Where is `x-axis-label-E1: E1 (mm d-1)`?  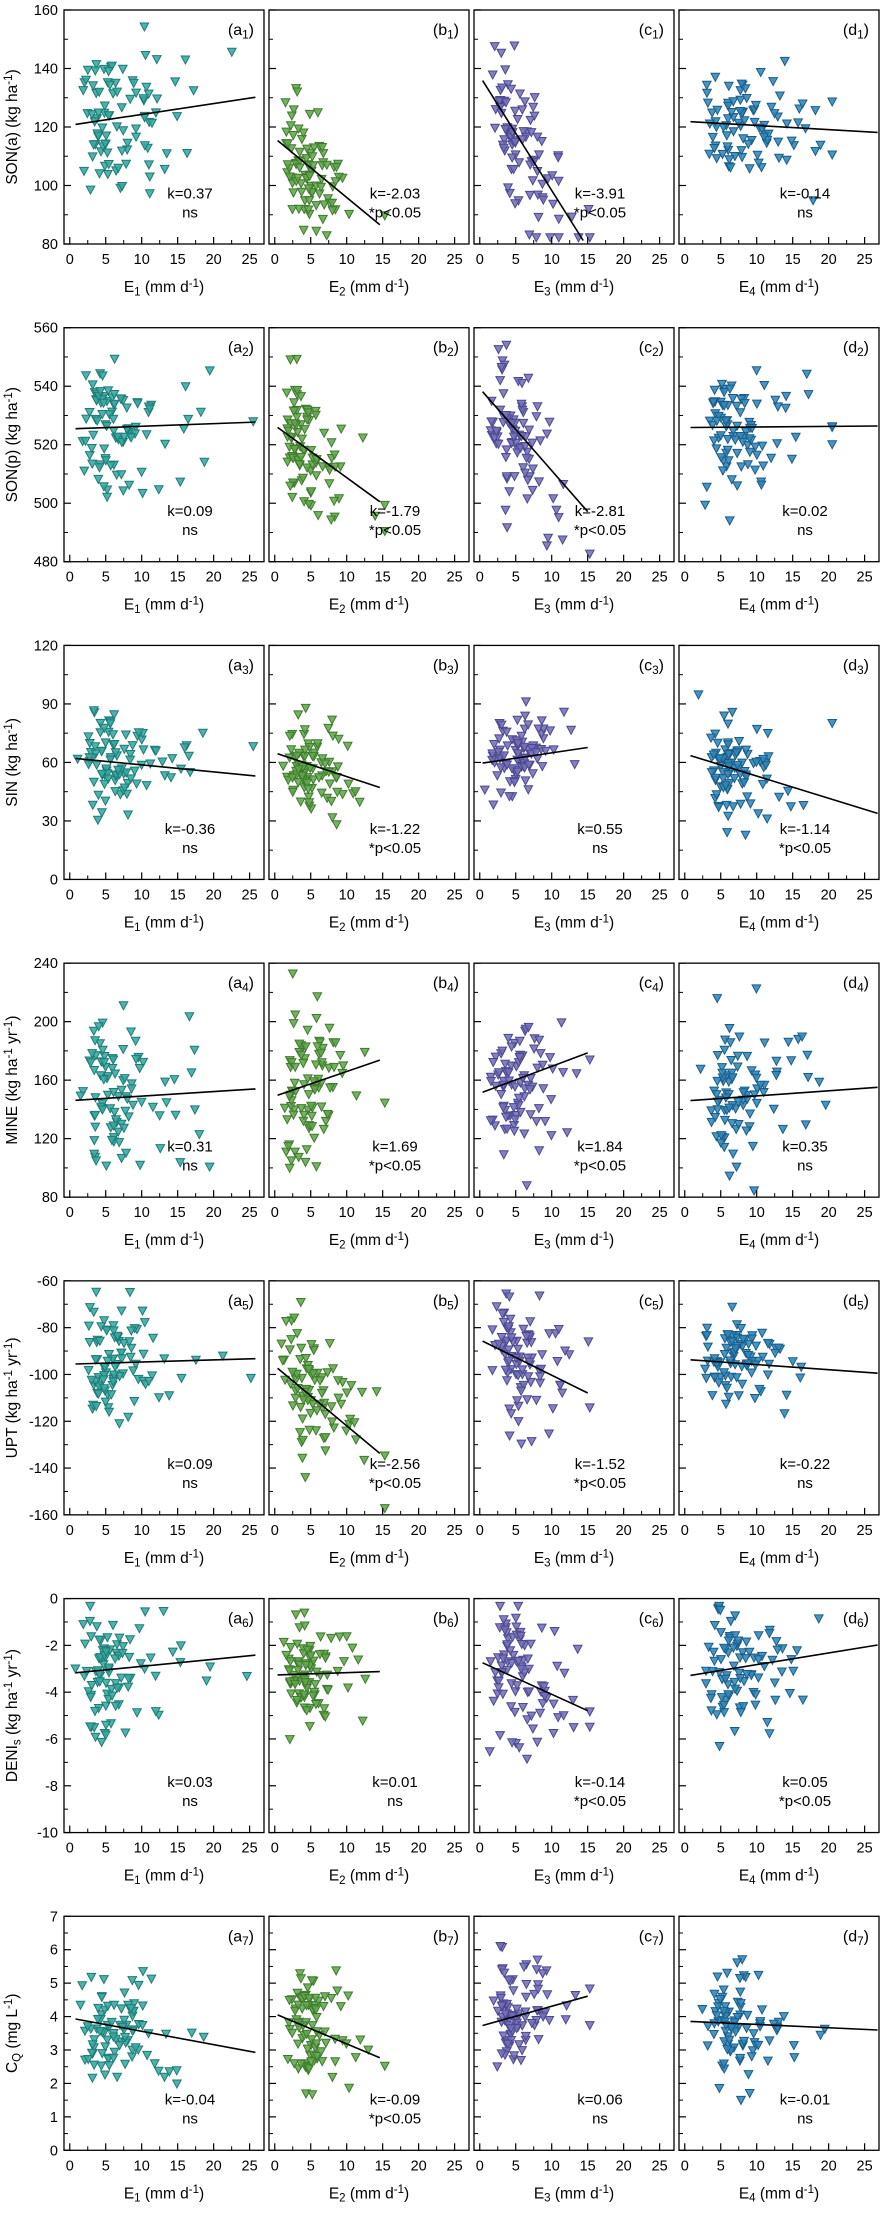
x-axis-label-E1: E1 (mm d-1) is located at coordinates (164, 1876).